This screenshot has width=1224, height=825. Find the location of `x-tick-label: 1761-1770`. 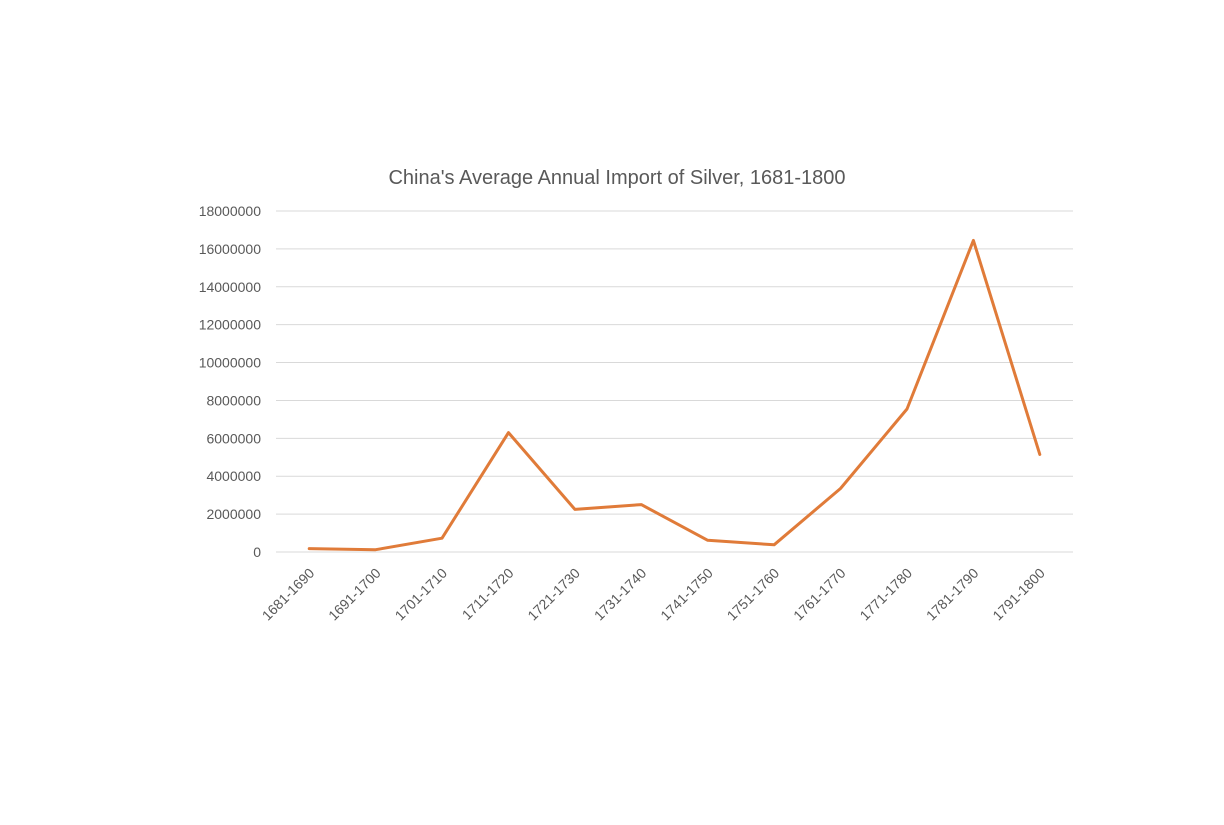

x-tick-label: 1761-1770 is located at coordinates (819, 594).